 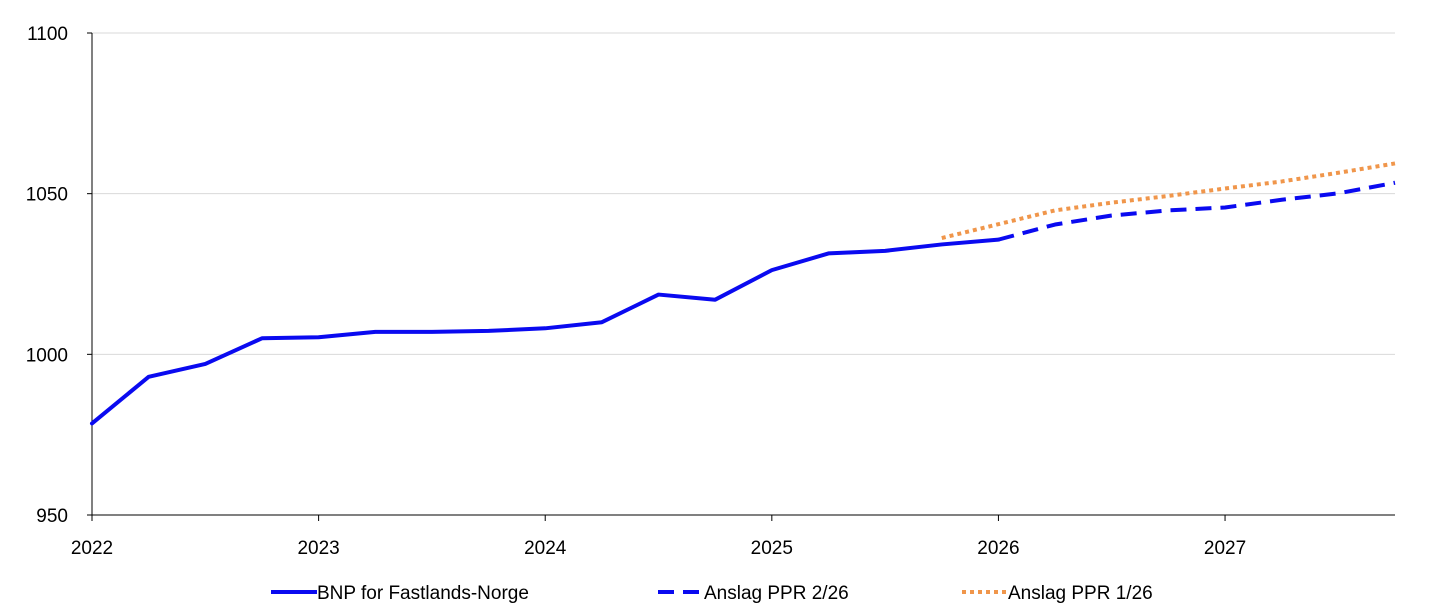 What do you see at coordinates (545, 548) in the screenshot?
I see `x-tick-label: 2024` at bounding box center [545, 548].